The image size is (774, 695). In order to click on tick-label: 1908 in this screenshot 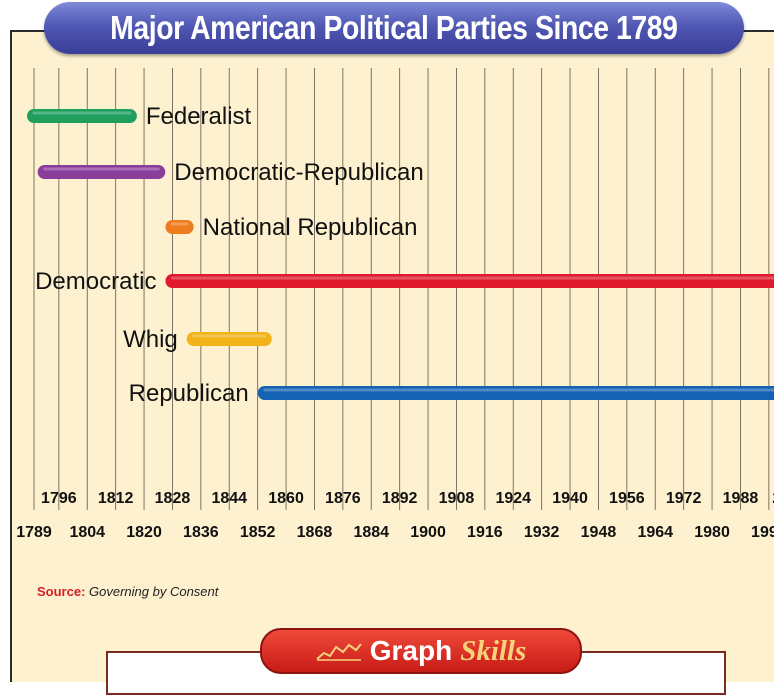, I will do `click(457, 498)`.